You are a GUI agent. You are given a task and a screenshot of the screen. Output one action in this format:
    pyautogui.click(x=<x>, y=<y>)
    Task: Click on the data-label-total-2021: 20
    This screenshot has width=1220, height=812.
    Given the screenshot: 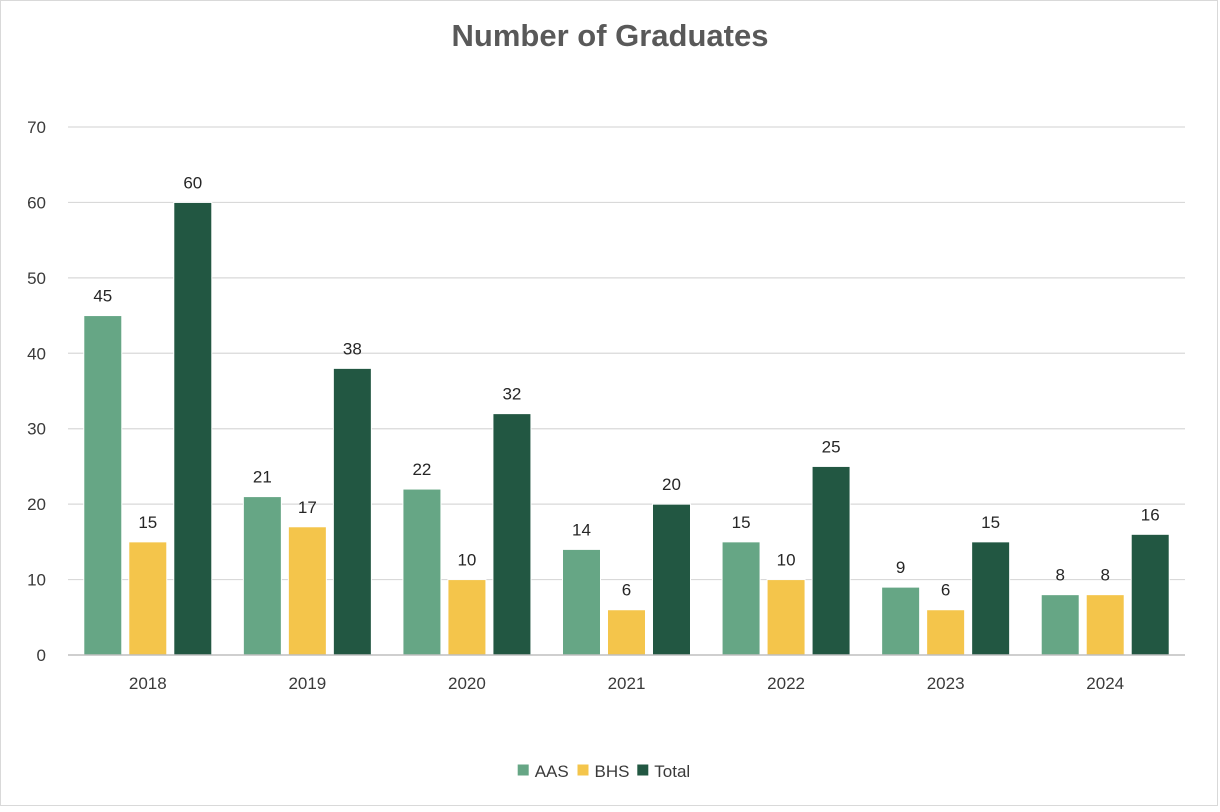 What is the action you would take?
    pyautogui.click(x=671, y=484)
    